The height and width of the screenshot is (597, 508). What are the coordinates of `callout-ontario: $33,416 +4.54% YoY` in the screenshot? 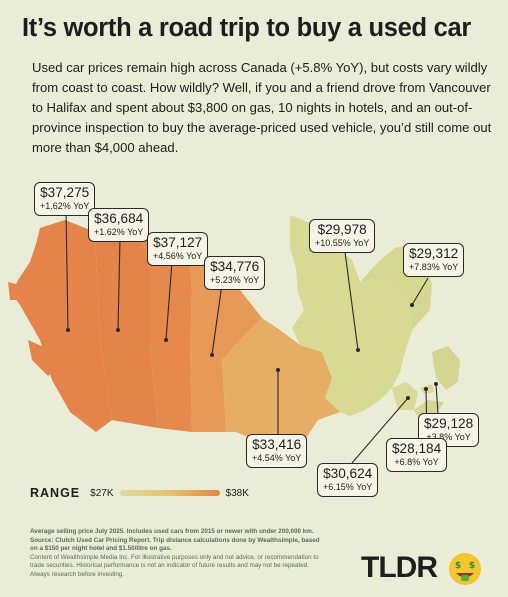 It's located at (277, 451).